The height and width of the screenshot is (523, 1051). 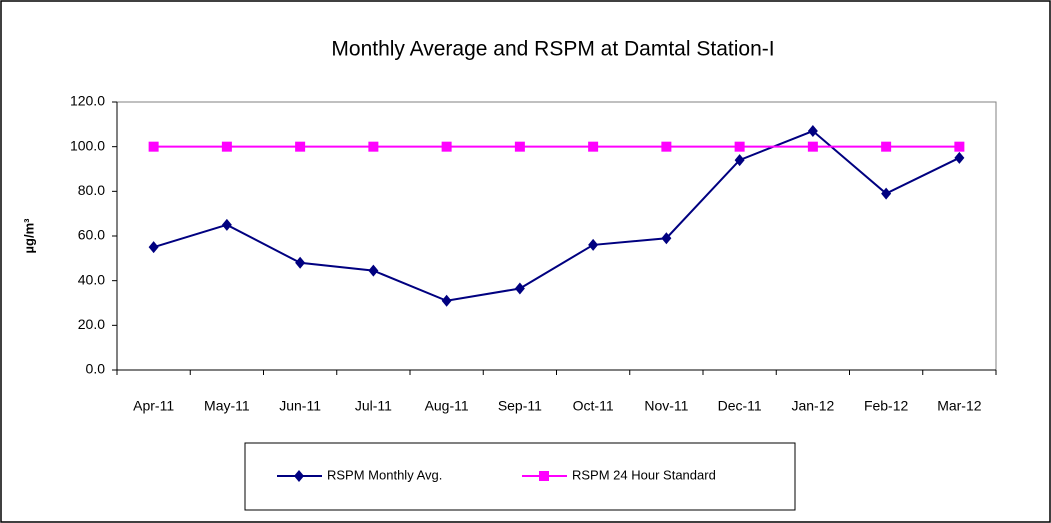 What do you see at coordinates (593, 406) in the screenshot?
I see `x-tick-label: Oct-11` at bounding box center [593, 406].